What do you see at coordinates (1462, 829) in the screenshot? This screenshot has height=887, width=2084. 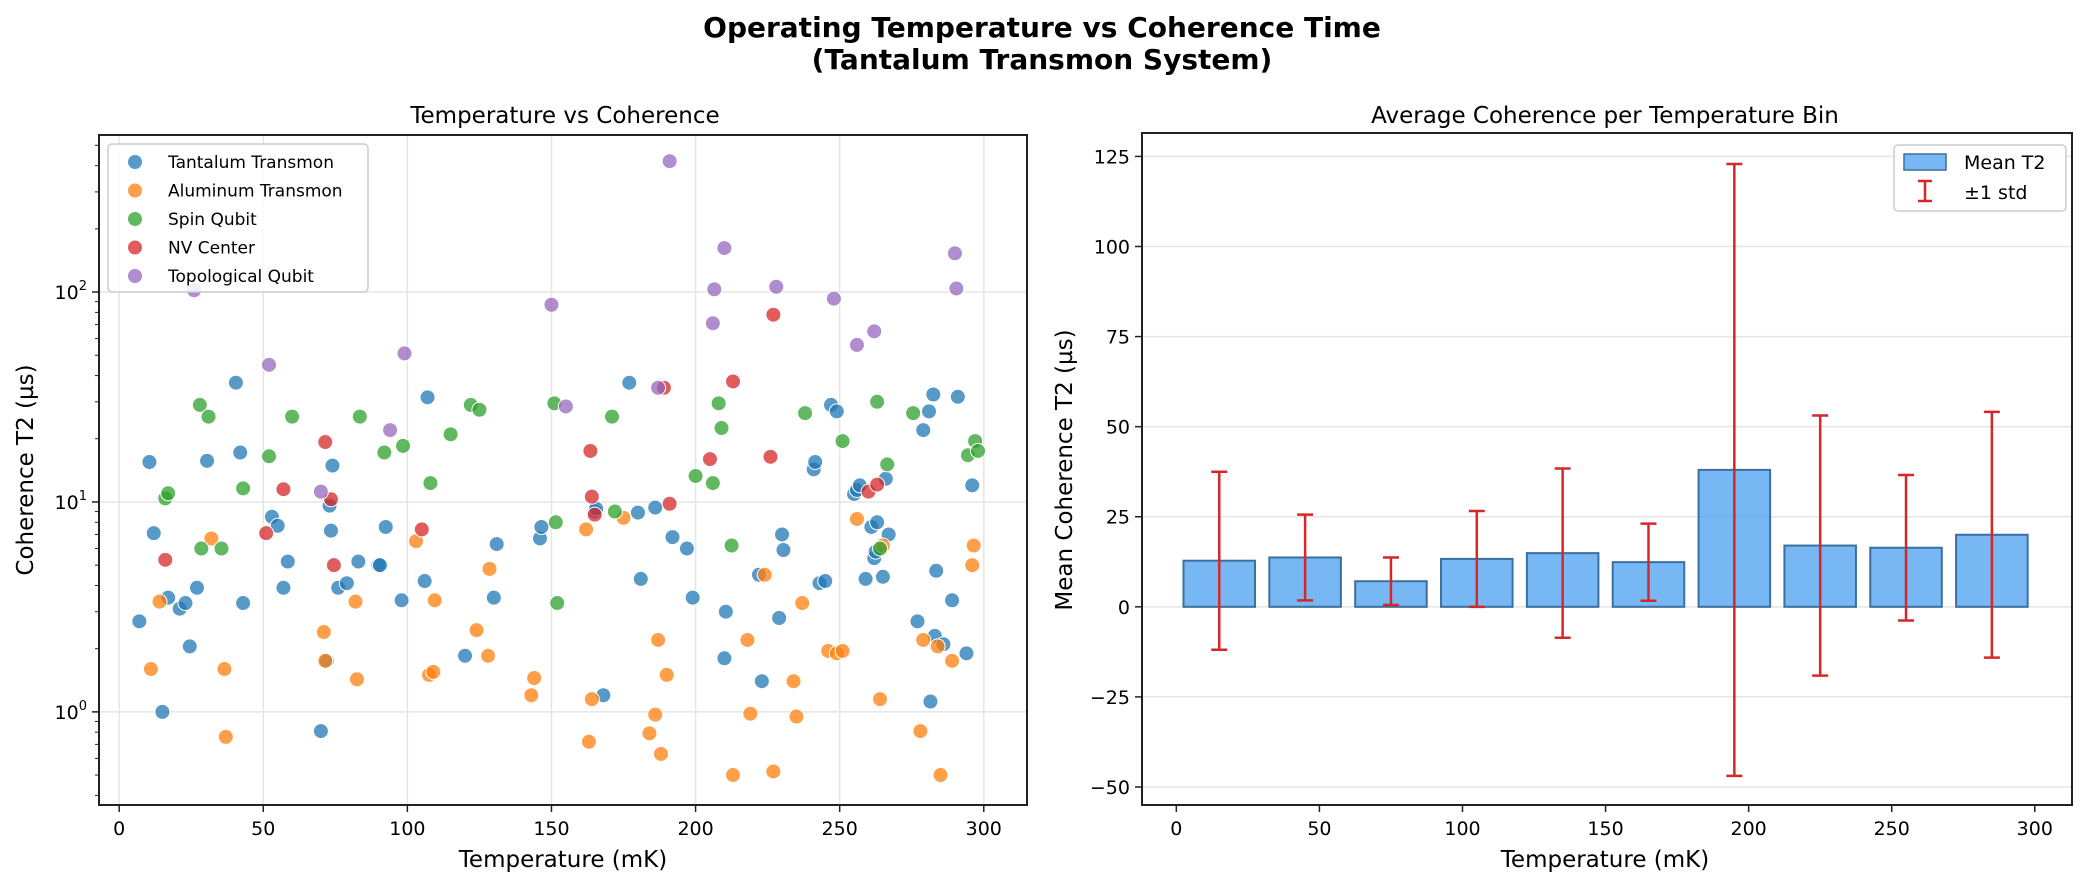 I see `bar-x-tick-label: 100` at bounding box center [1462, 829].